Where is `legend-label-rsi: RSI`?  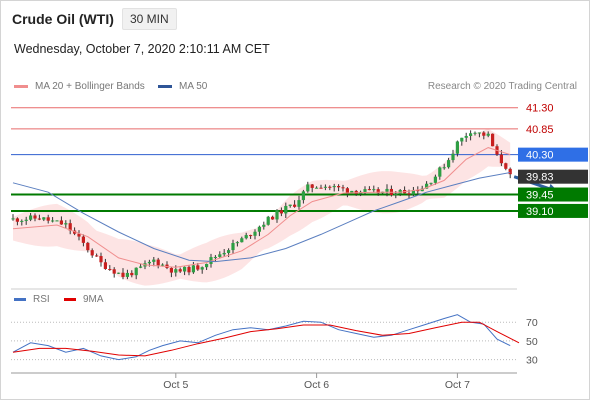
legend-label-rsi: RSI is located at coordinates (41, 299).